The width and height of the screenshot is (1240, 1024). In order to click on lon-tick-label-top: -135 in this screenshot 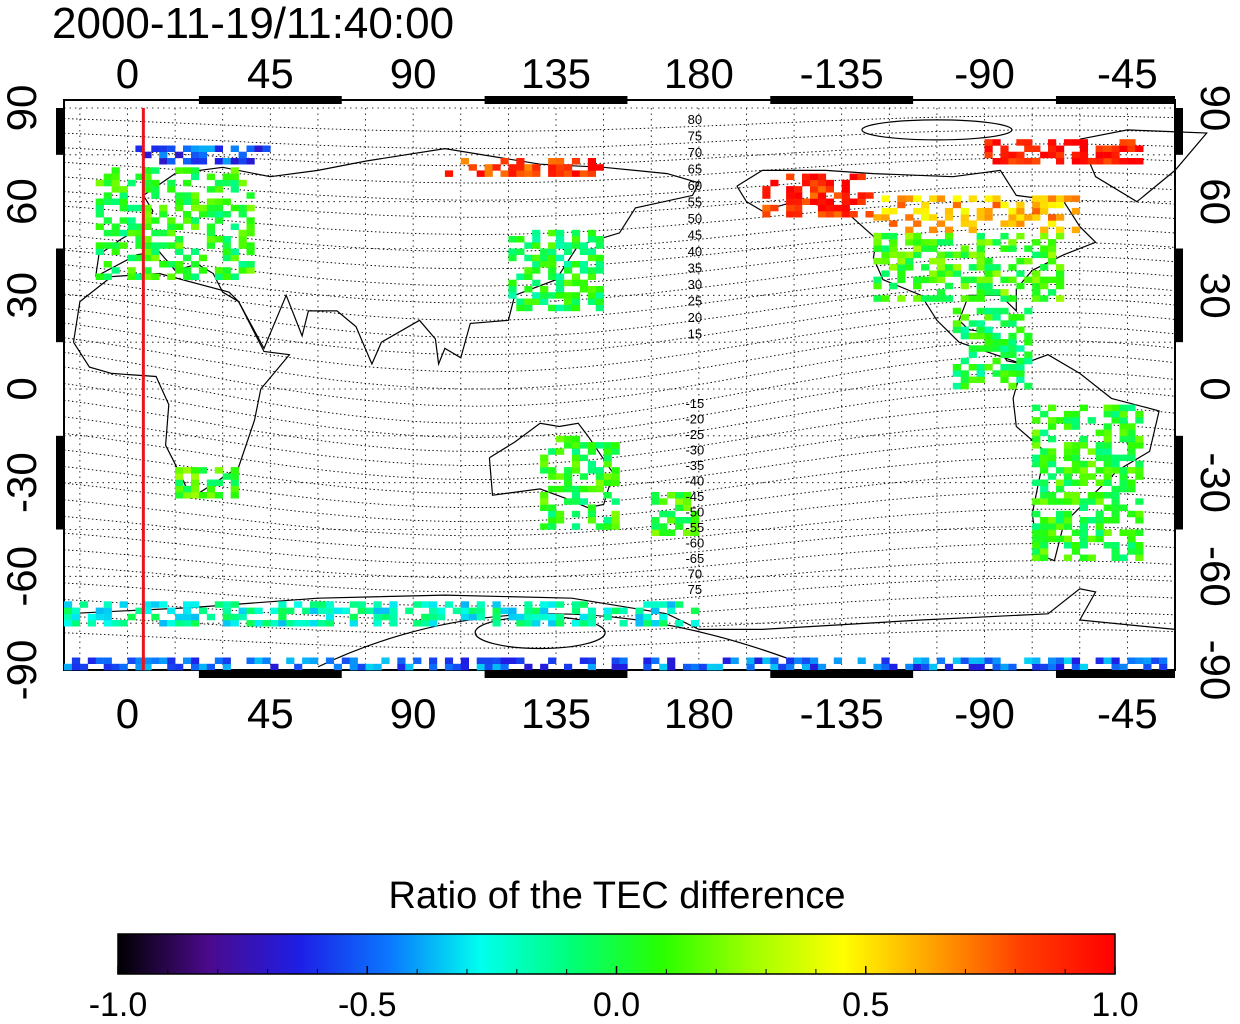, I will do `click(842, 73)`.